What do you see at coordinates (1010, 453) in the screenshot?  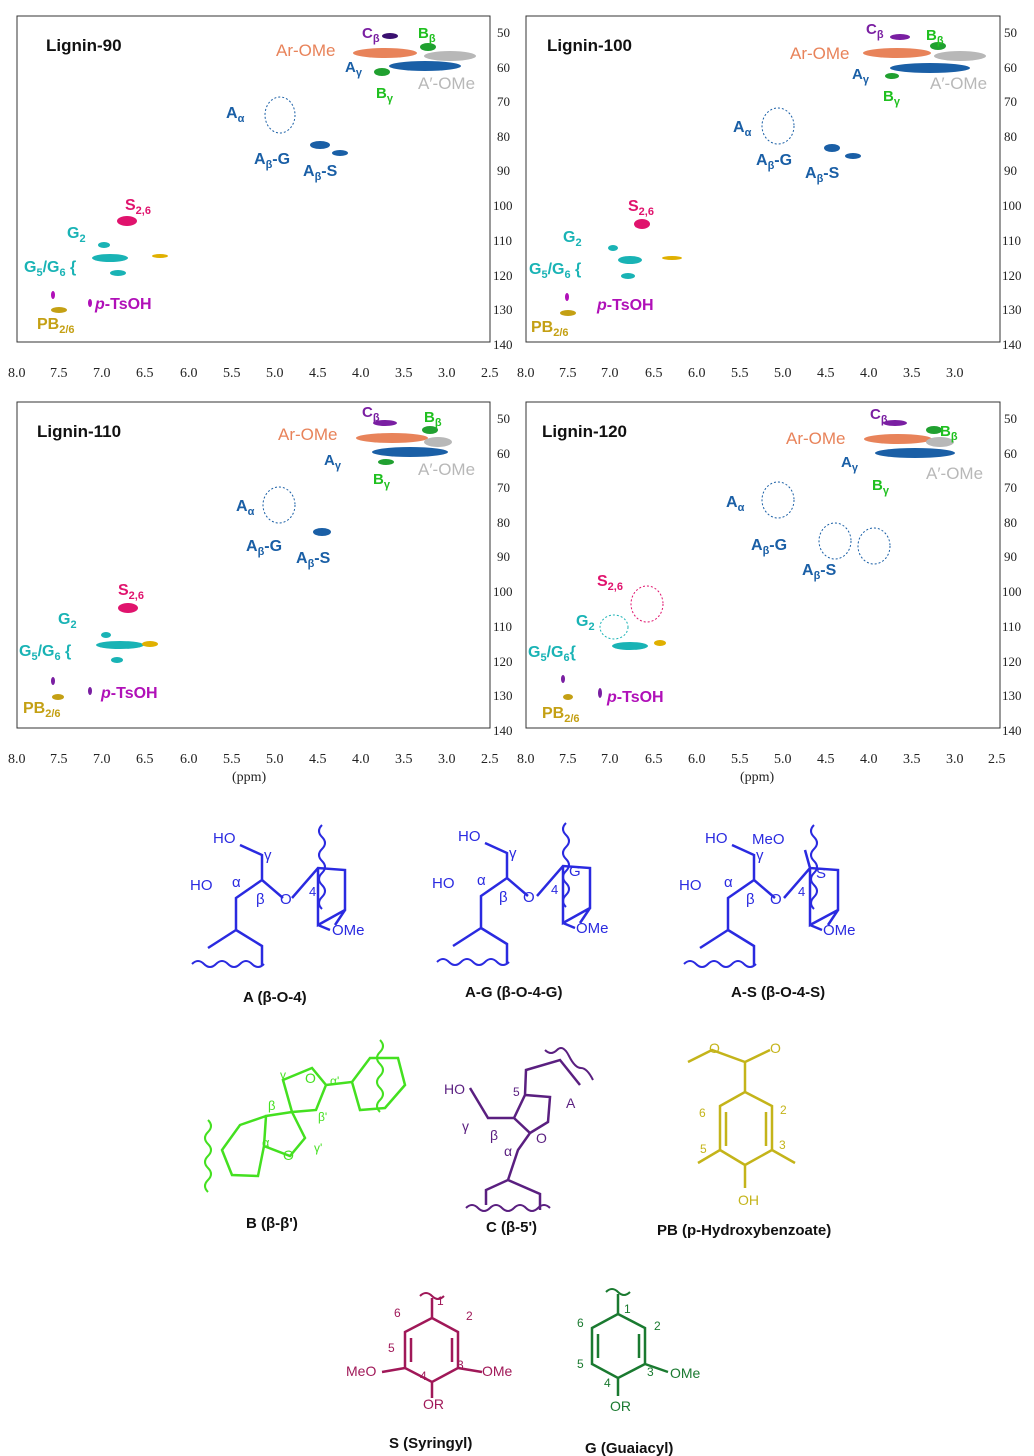 I see `y-tick: 60` at bounding box center [1010, 453].